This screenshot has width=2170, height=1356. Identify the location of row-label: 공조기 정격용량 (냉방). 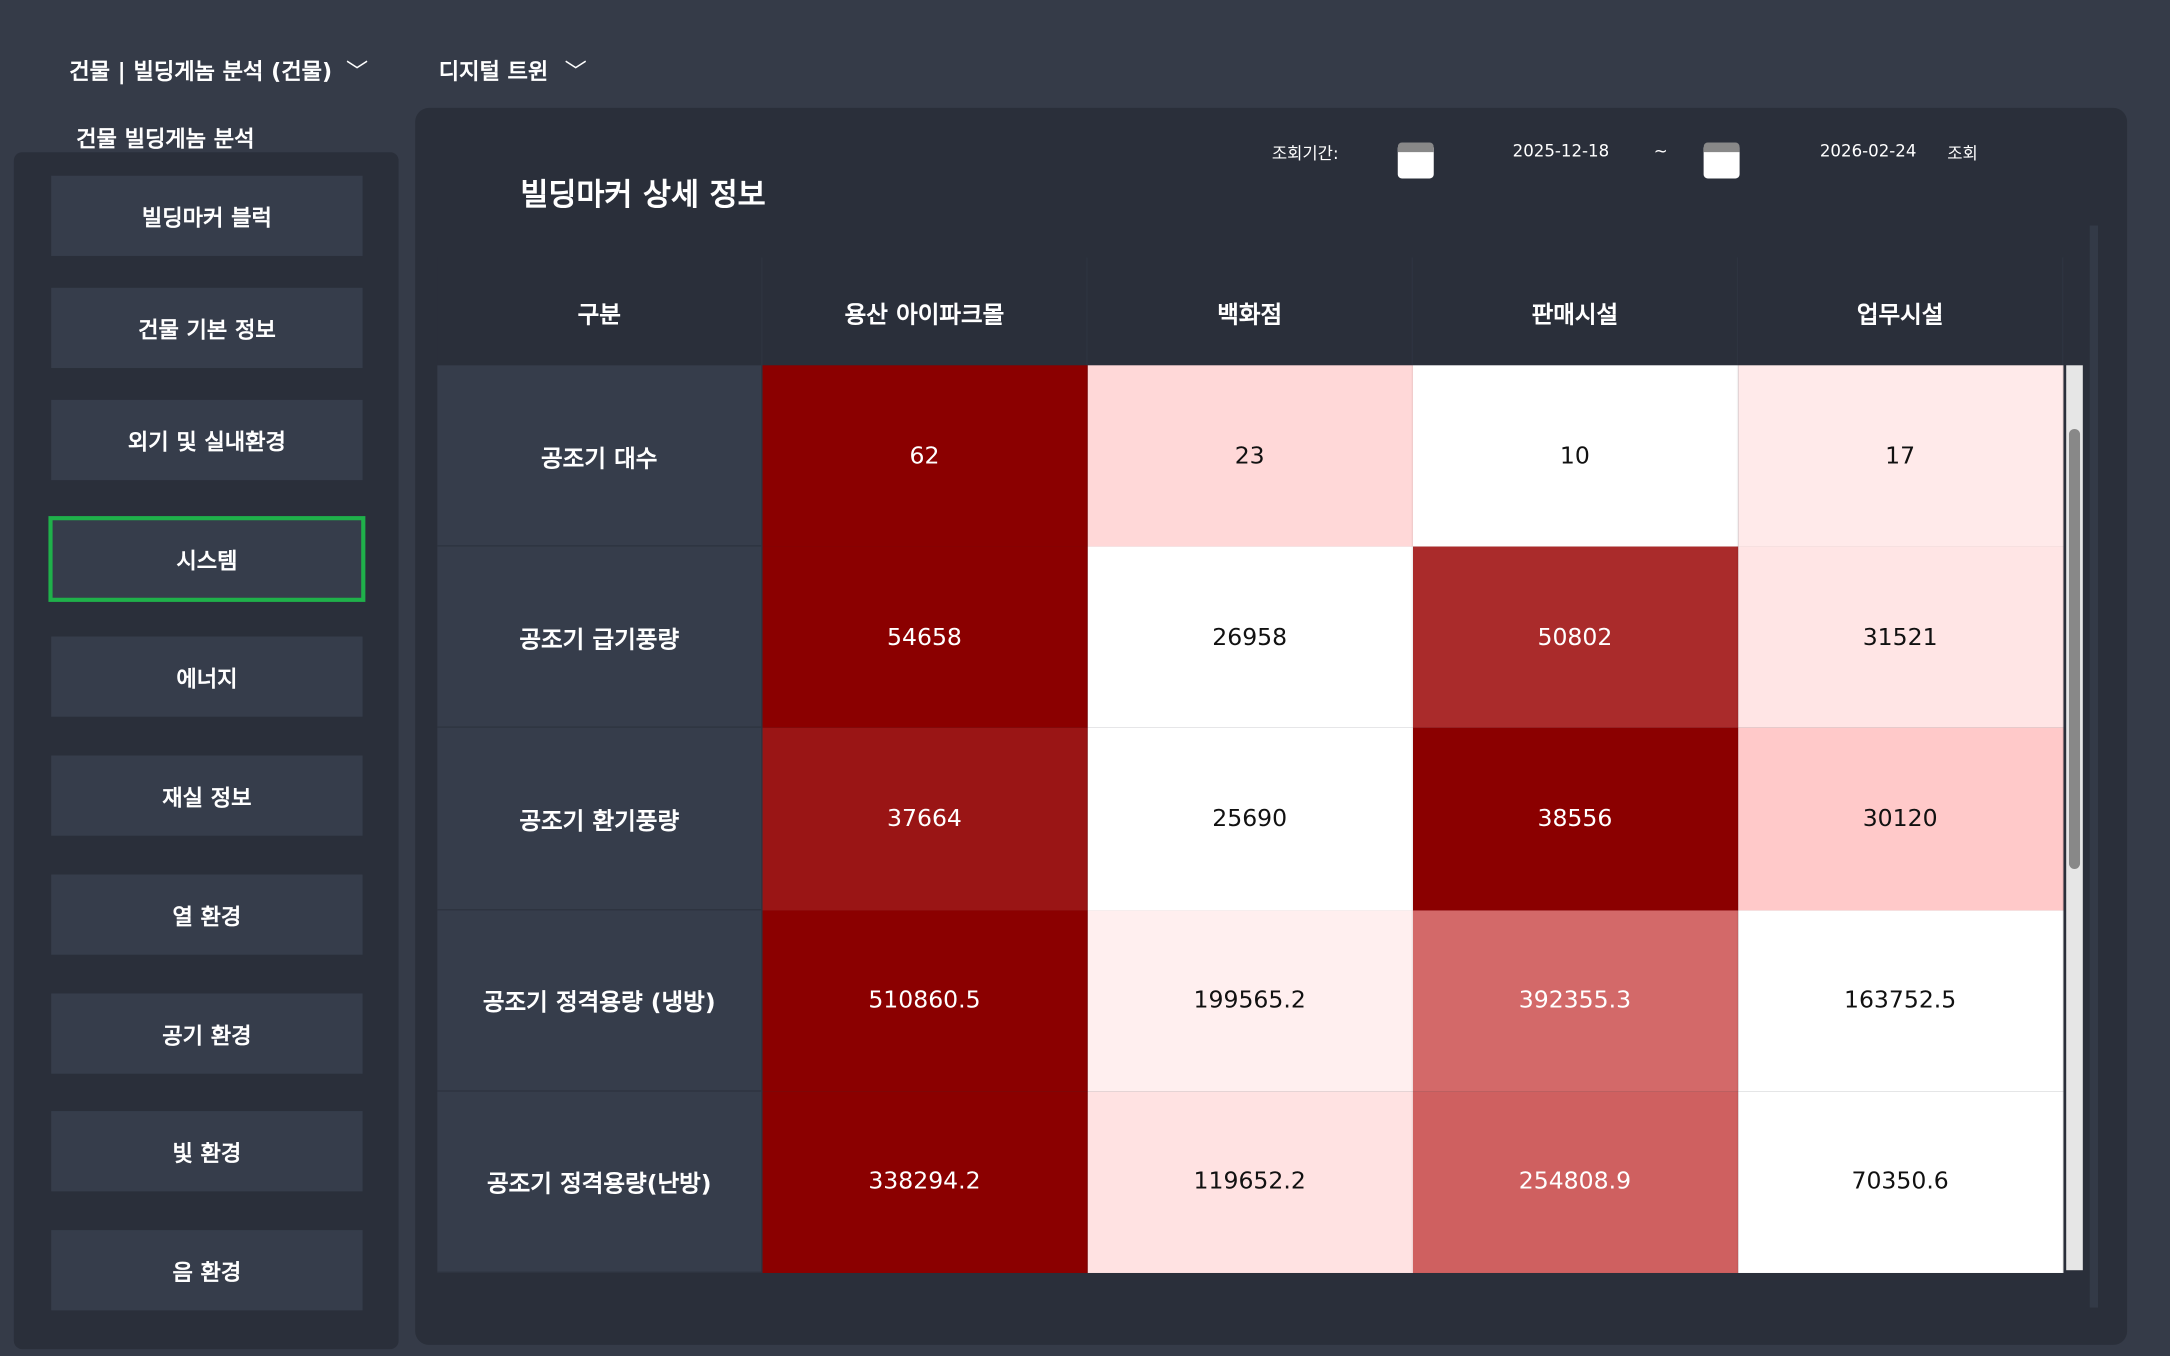
(600, 1000).